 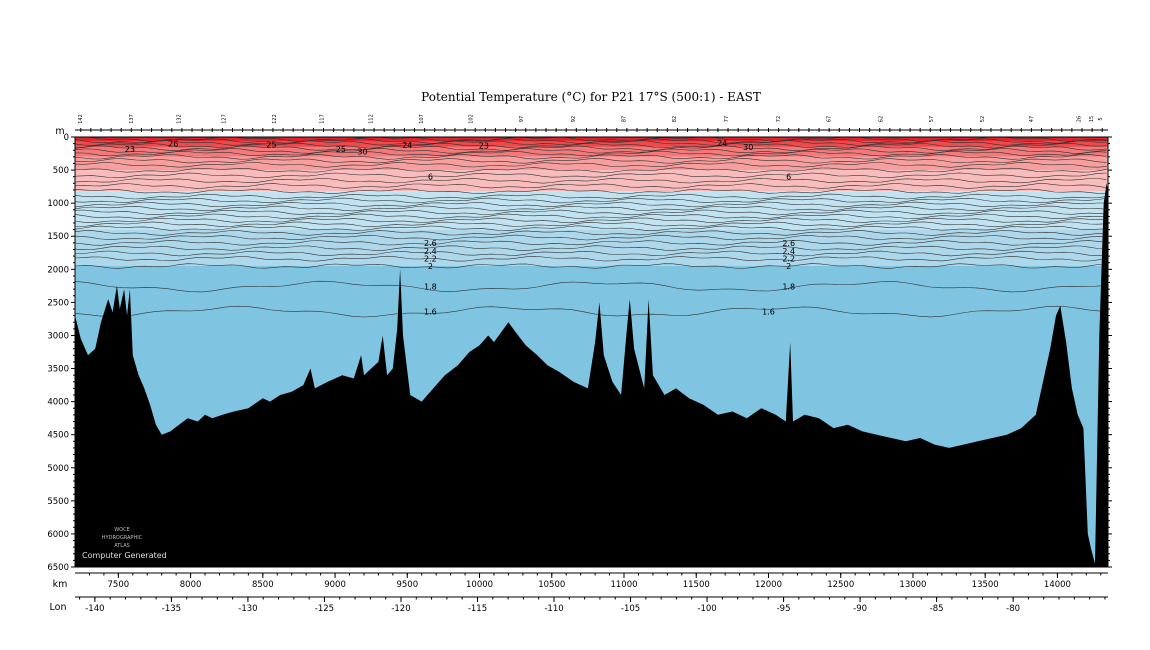 I want to click on lon-tick-label: -85, so click(x=937, y=609).